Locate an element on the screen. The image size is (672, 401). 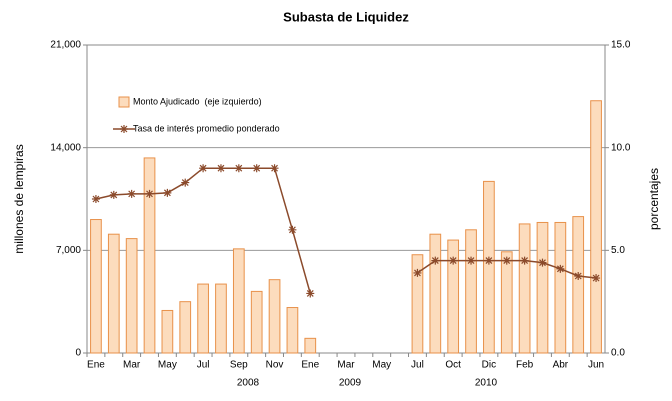
year-label: 2010 is located at coordinates (486, 383).